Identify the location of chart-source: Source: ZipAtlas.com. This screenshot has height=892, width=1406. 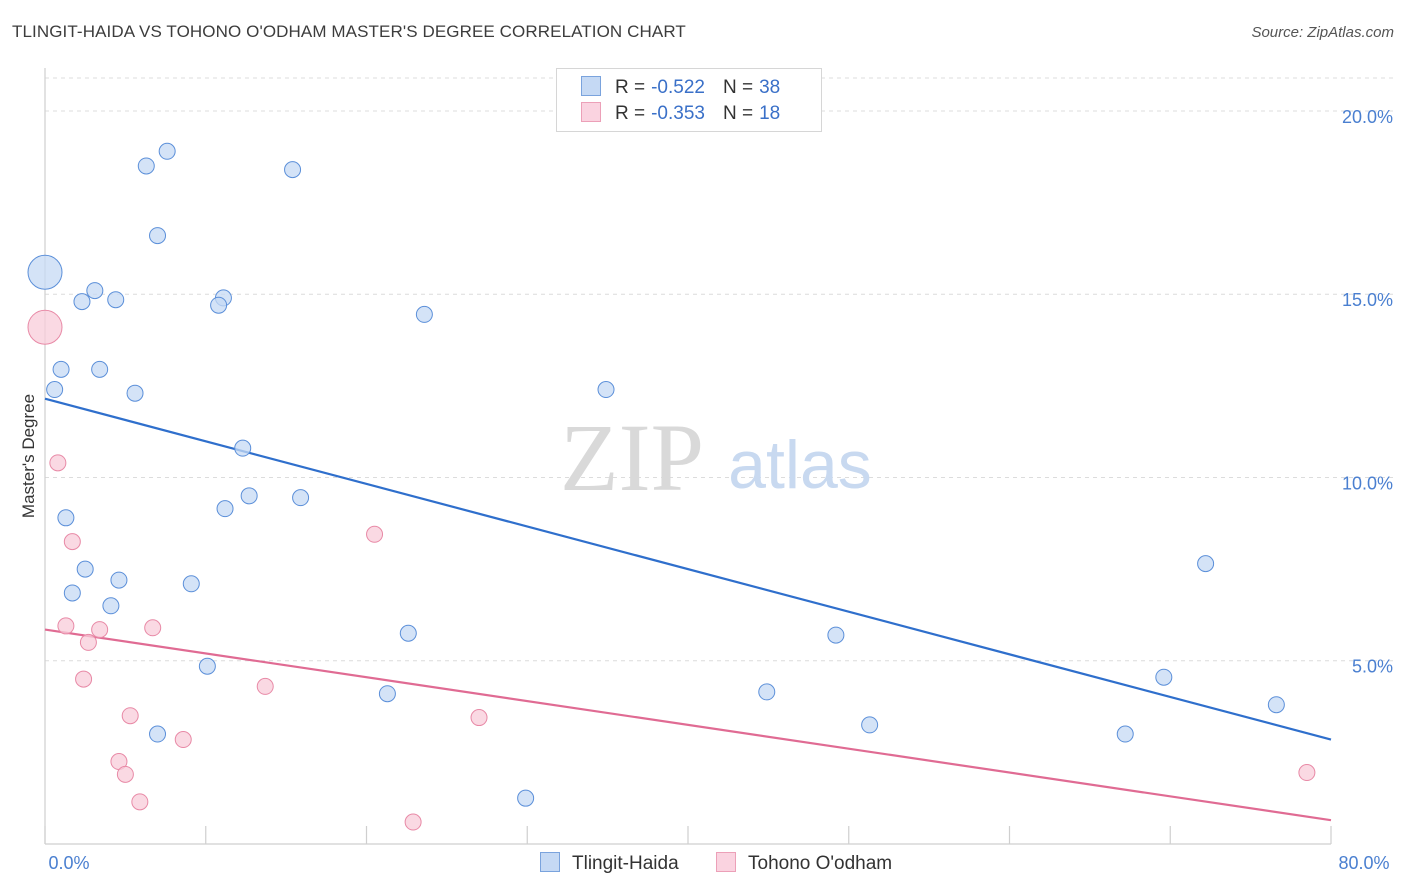
(1322, 32).